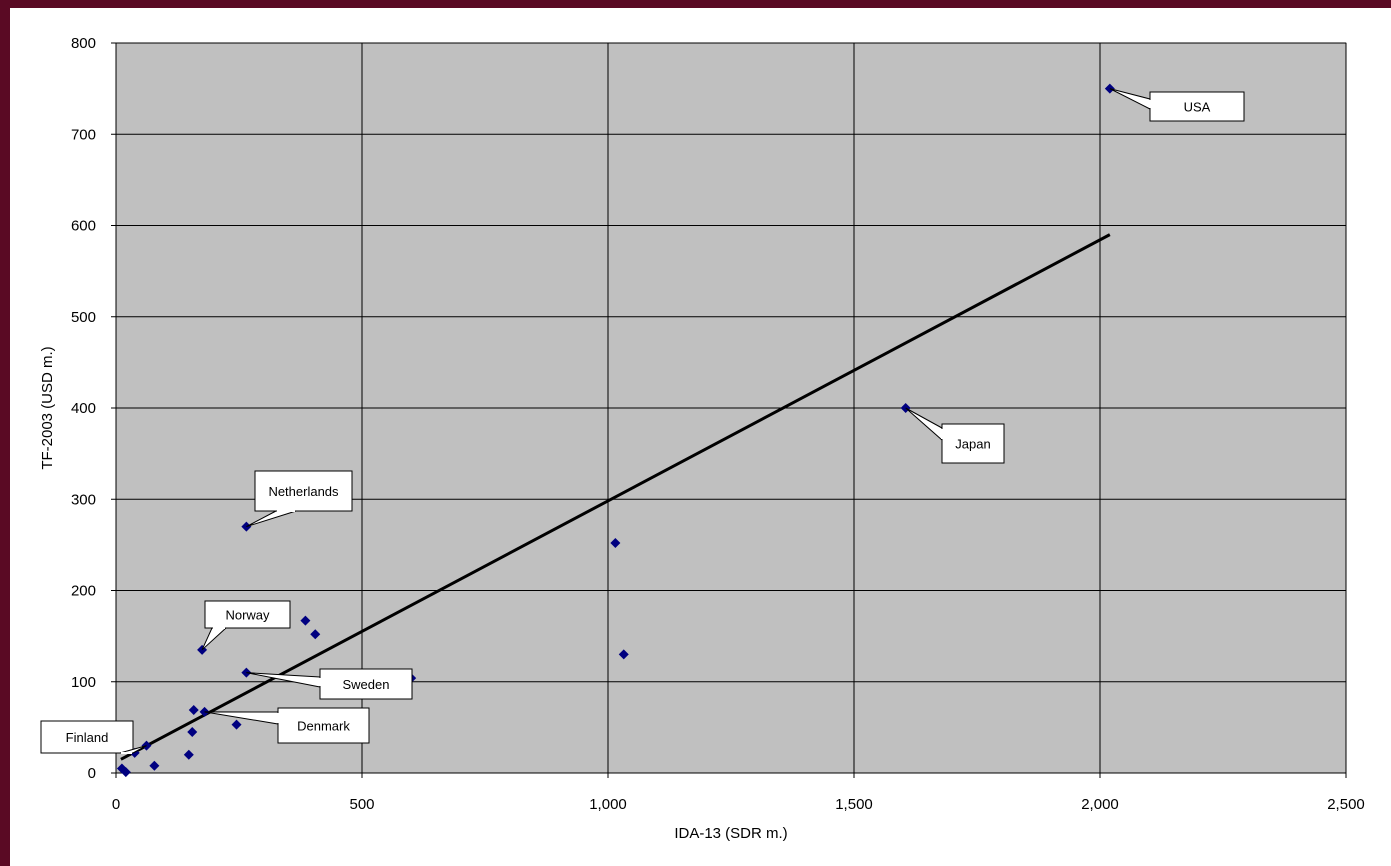  Describe the element at coordinates (1197, 107) in the screenshot. I see `callout-label-usa: USA` at that location.